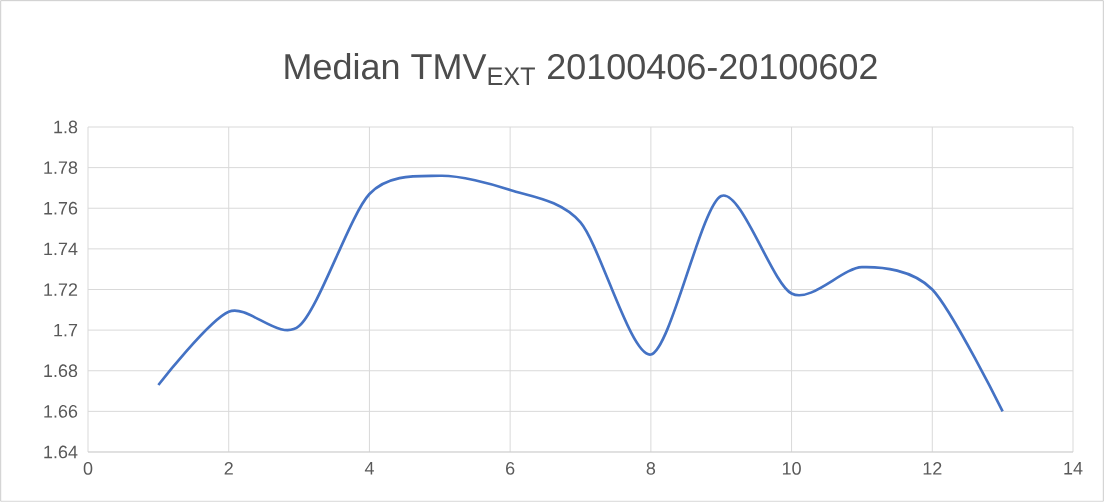  What do you see at coordinates (66, 127) in the screenshot?
I see `y-tick-label: 1.8` at bounding box center [66, 127].